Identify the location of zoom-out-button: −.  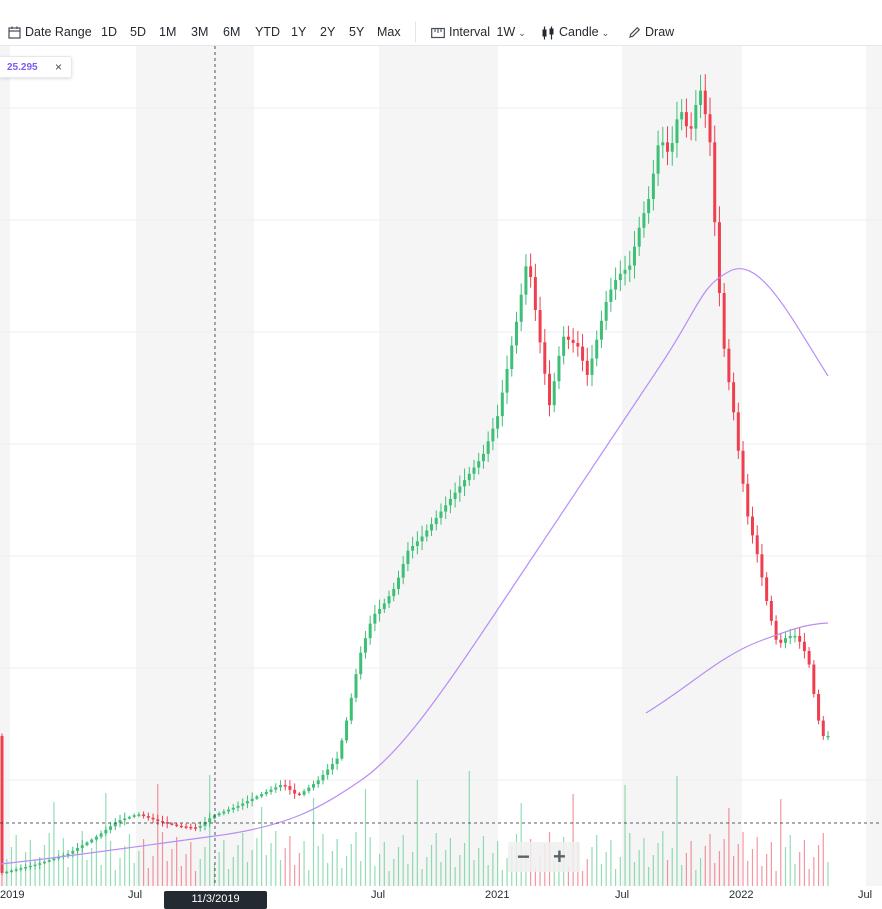
(523, 856).